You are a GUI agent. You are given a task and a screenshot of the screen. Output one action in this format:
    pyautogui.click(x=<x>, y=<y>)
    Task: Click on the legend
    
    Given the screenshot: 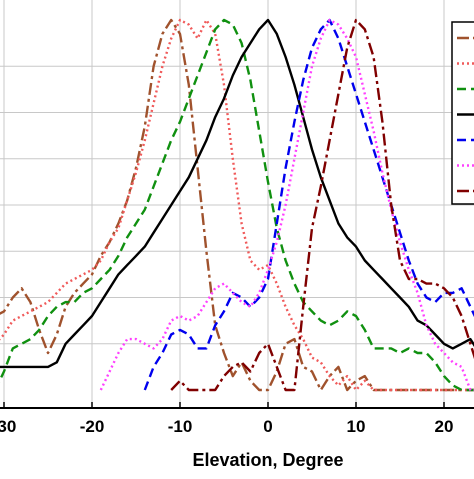 What is the action you would take?
    pyautogui.click(x=462, y=113)
    